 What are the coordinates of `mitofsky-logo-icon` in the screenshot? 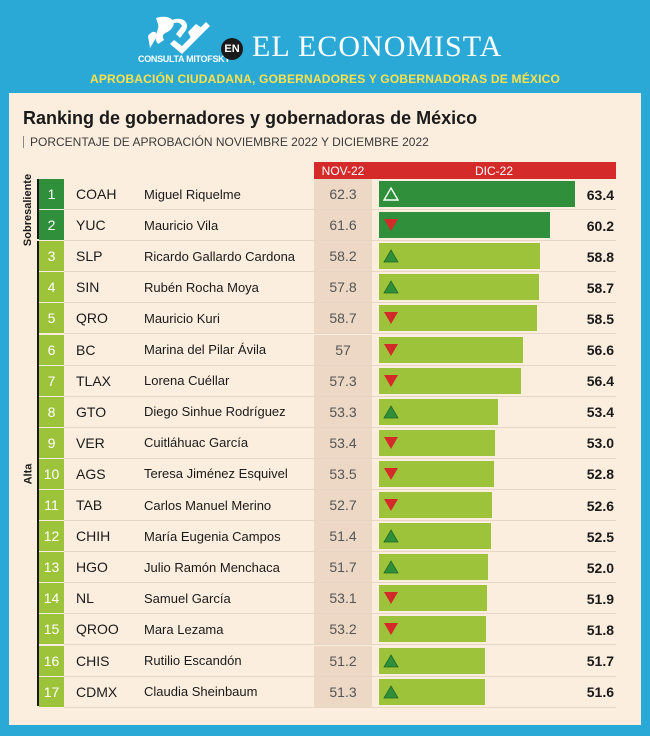 It's located at (177, 42).